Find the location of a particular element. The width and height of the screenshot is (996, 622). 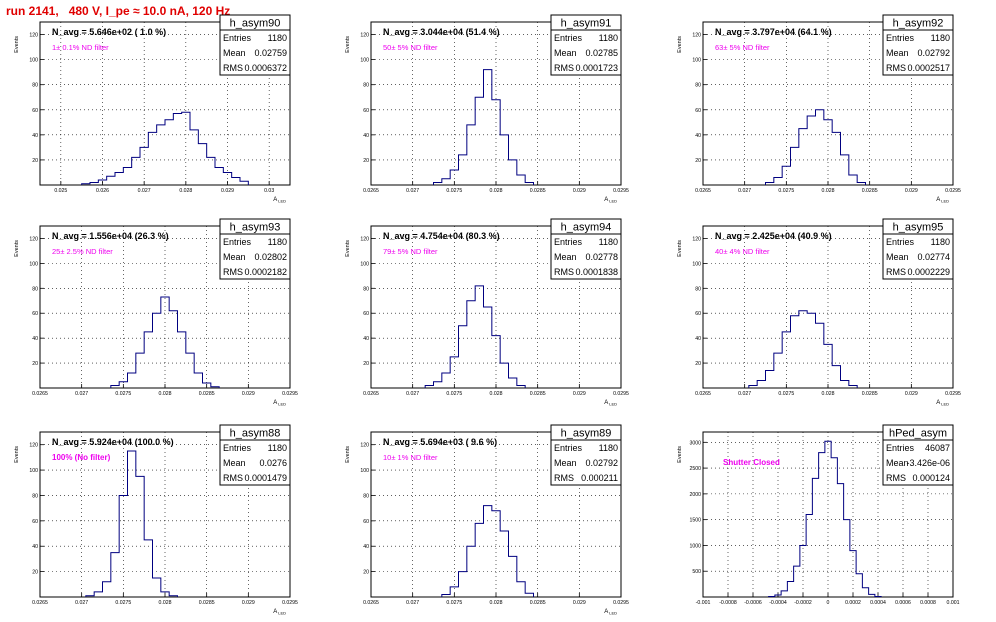

x-tick-label: 0.025 is located at coordinates (60, 191).